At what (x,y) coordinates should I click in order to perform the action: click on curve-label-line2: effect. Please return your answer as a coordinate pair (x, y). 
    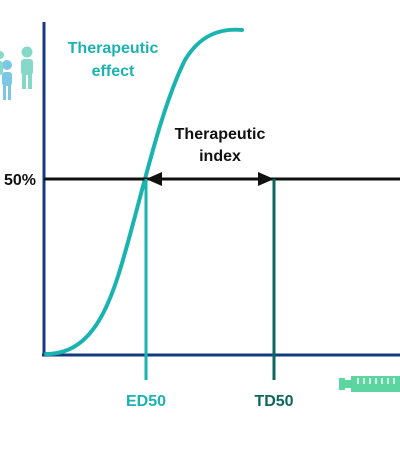
    Looking at the image, I should click on (113, 71).